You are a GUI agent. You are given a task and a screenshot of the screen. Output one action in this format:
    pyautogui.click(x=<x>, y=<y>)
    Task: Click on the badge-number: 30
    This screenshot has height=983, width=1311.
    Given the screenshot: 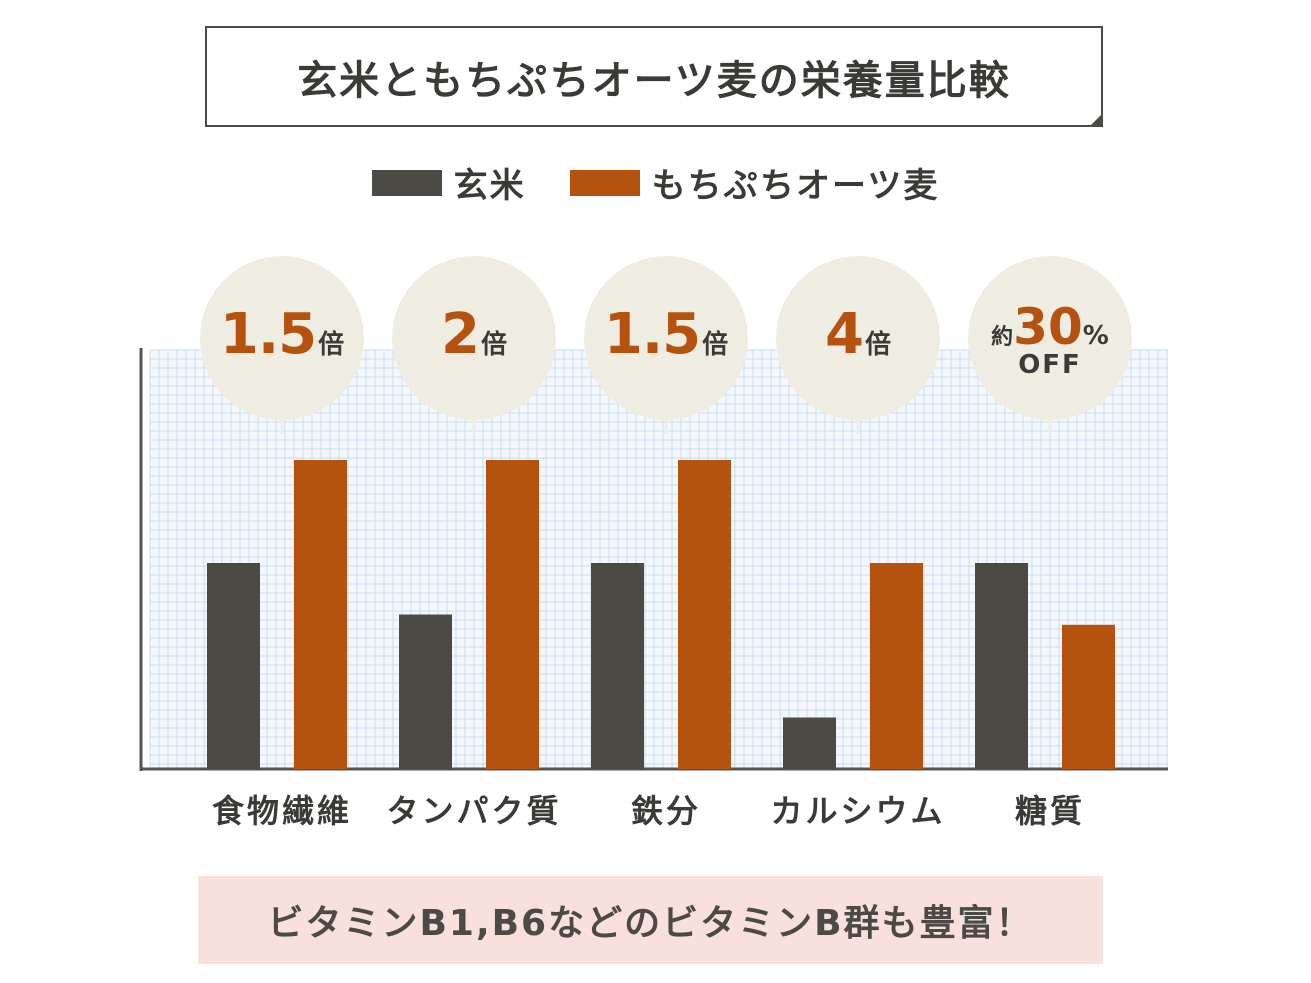 What is the action you would take?
    pyautogui.click(x=1048, y=327)
    